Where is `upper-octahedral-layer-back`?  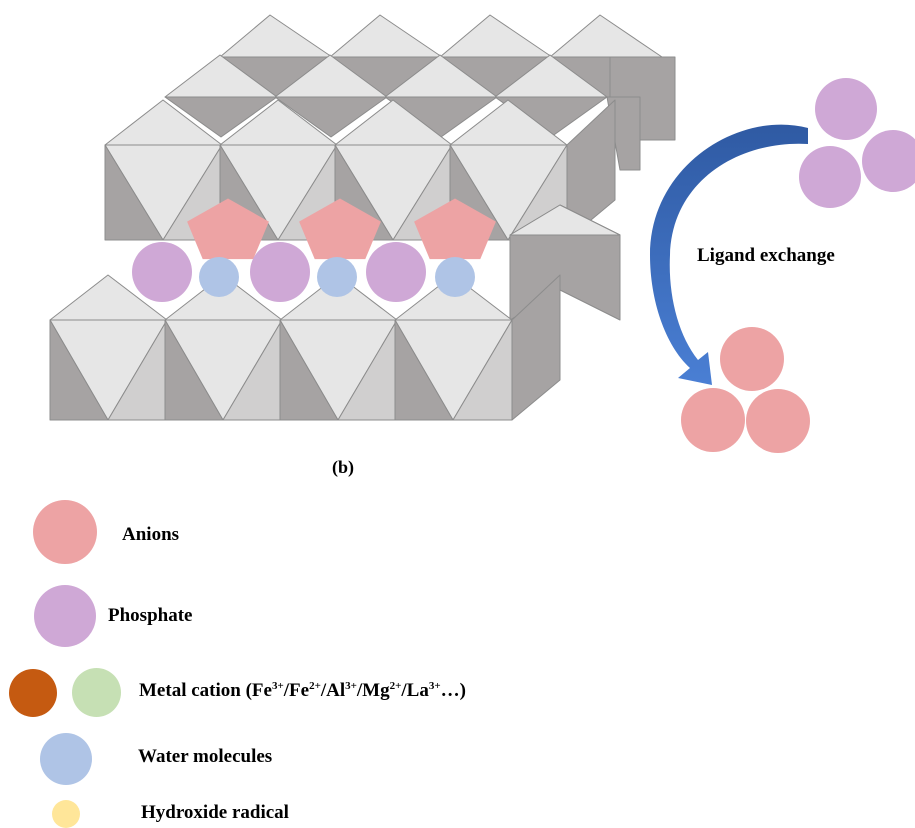
upper-octahedral-layer-back is located at coordinates (420, 92).